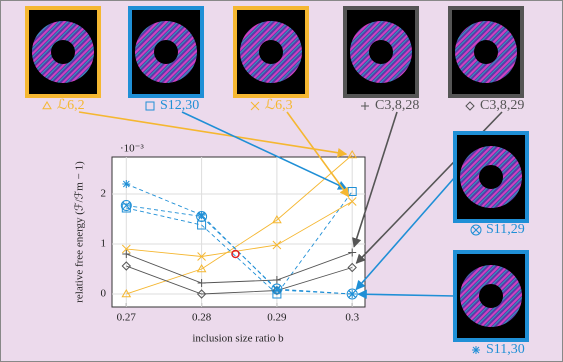 This screenshot has height=362, width=563. I want to click on legend-entry: C3,8,28, so click(390, 105).